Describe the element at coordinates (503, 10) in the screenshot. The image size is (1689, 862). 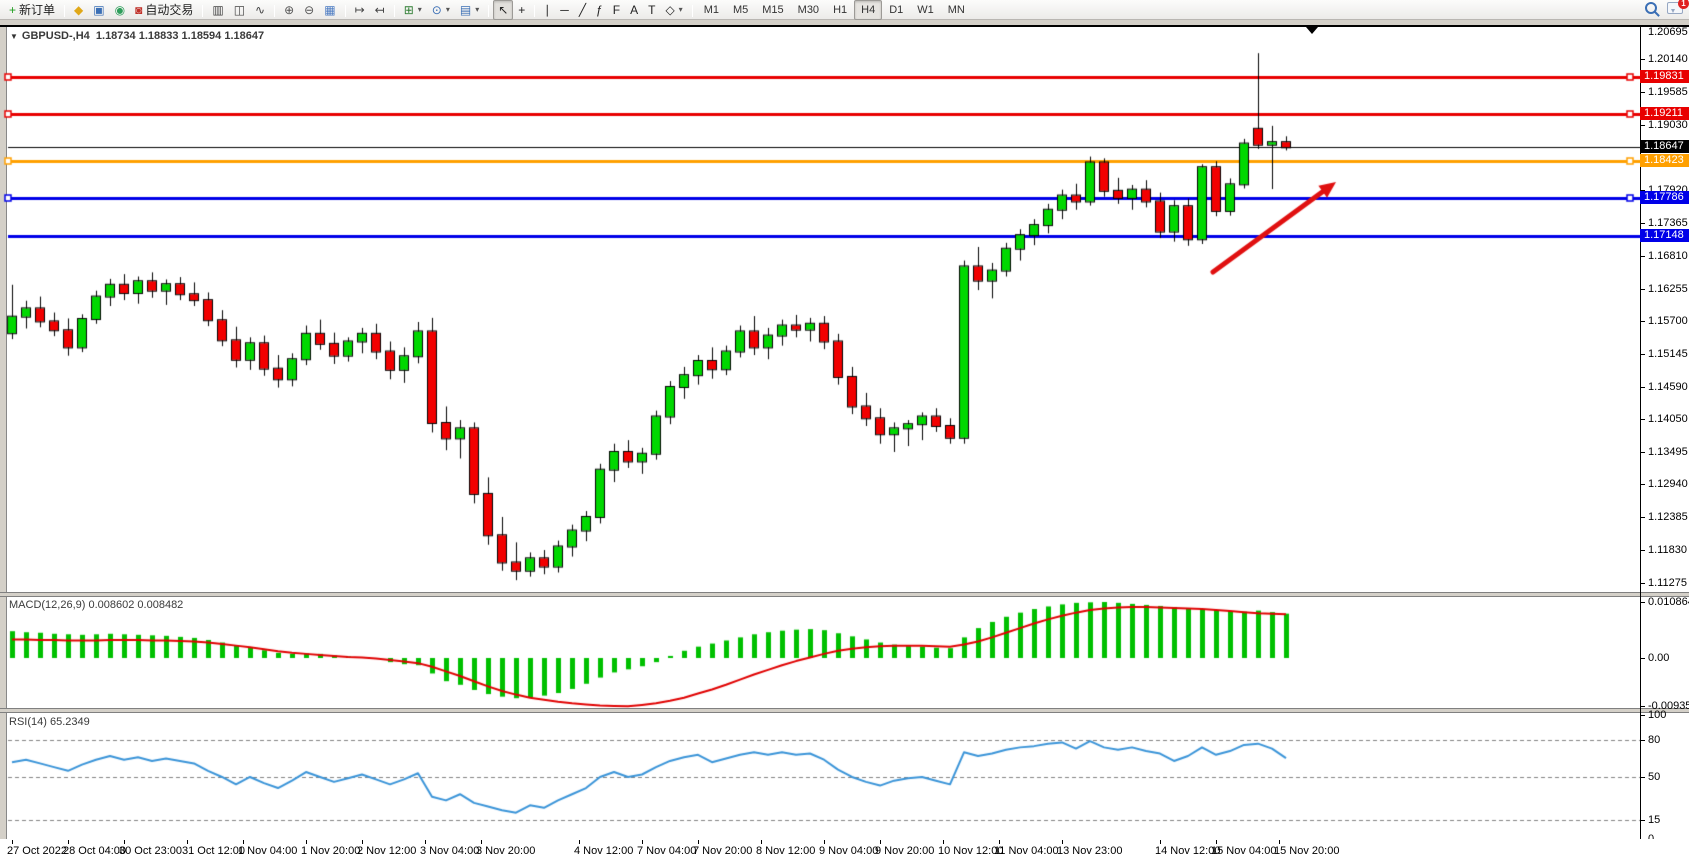
I see `cursor-button: ↖` at that location.